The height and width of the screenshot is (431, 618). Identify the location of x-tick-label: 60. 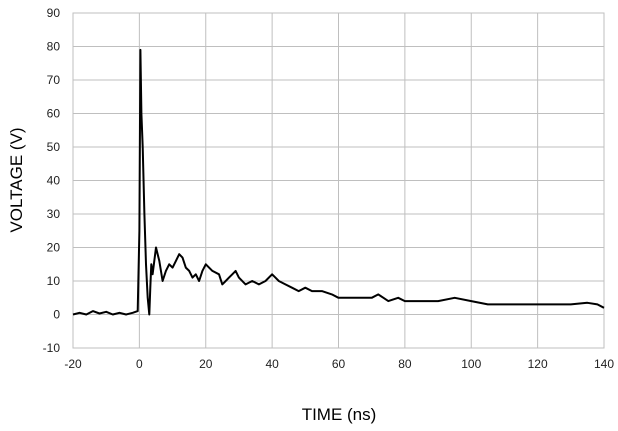
(339, 364).